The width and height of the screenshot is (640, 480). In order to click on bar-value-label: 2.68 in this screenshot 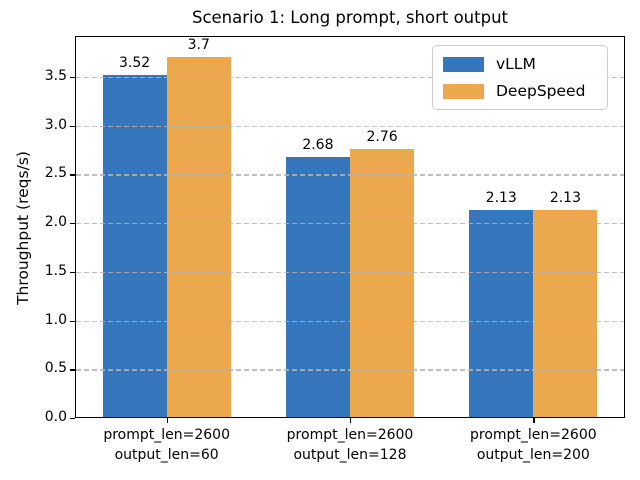, I will do `click(318, 144)`.